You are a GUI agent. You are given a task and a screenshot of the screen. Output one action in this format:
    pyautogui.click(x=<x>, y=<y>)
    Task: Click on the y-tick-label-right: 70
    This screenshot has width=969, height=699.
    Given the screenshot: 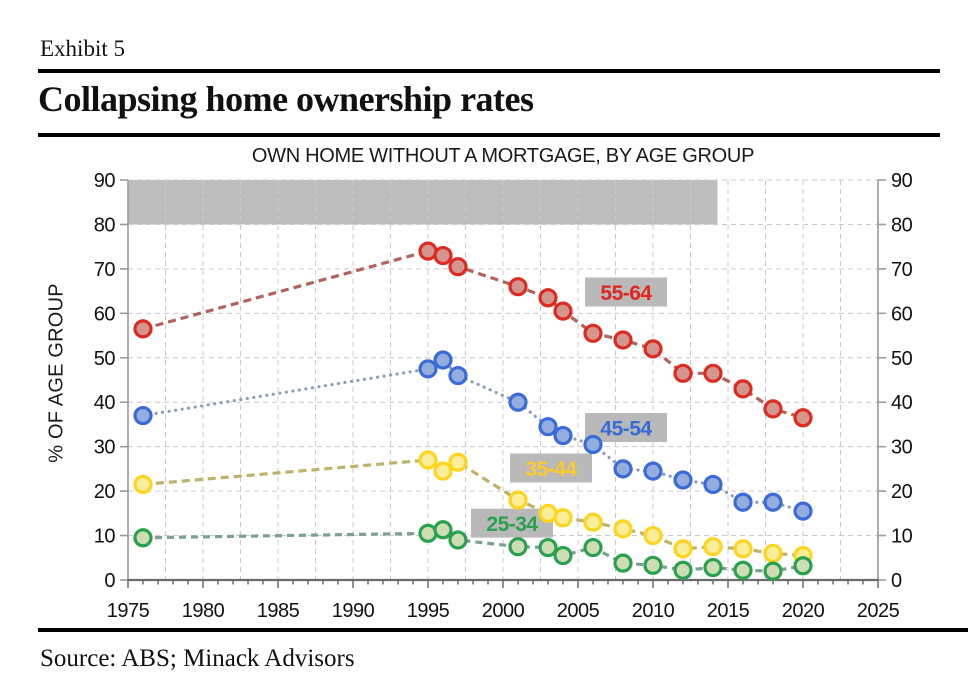 What is the action you would take?
    pyautogui.click(x=902, y=270)
    